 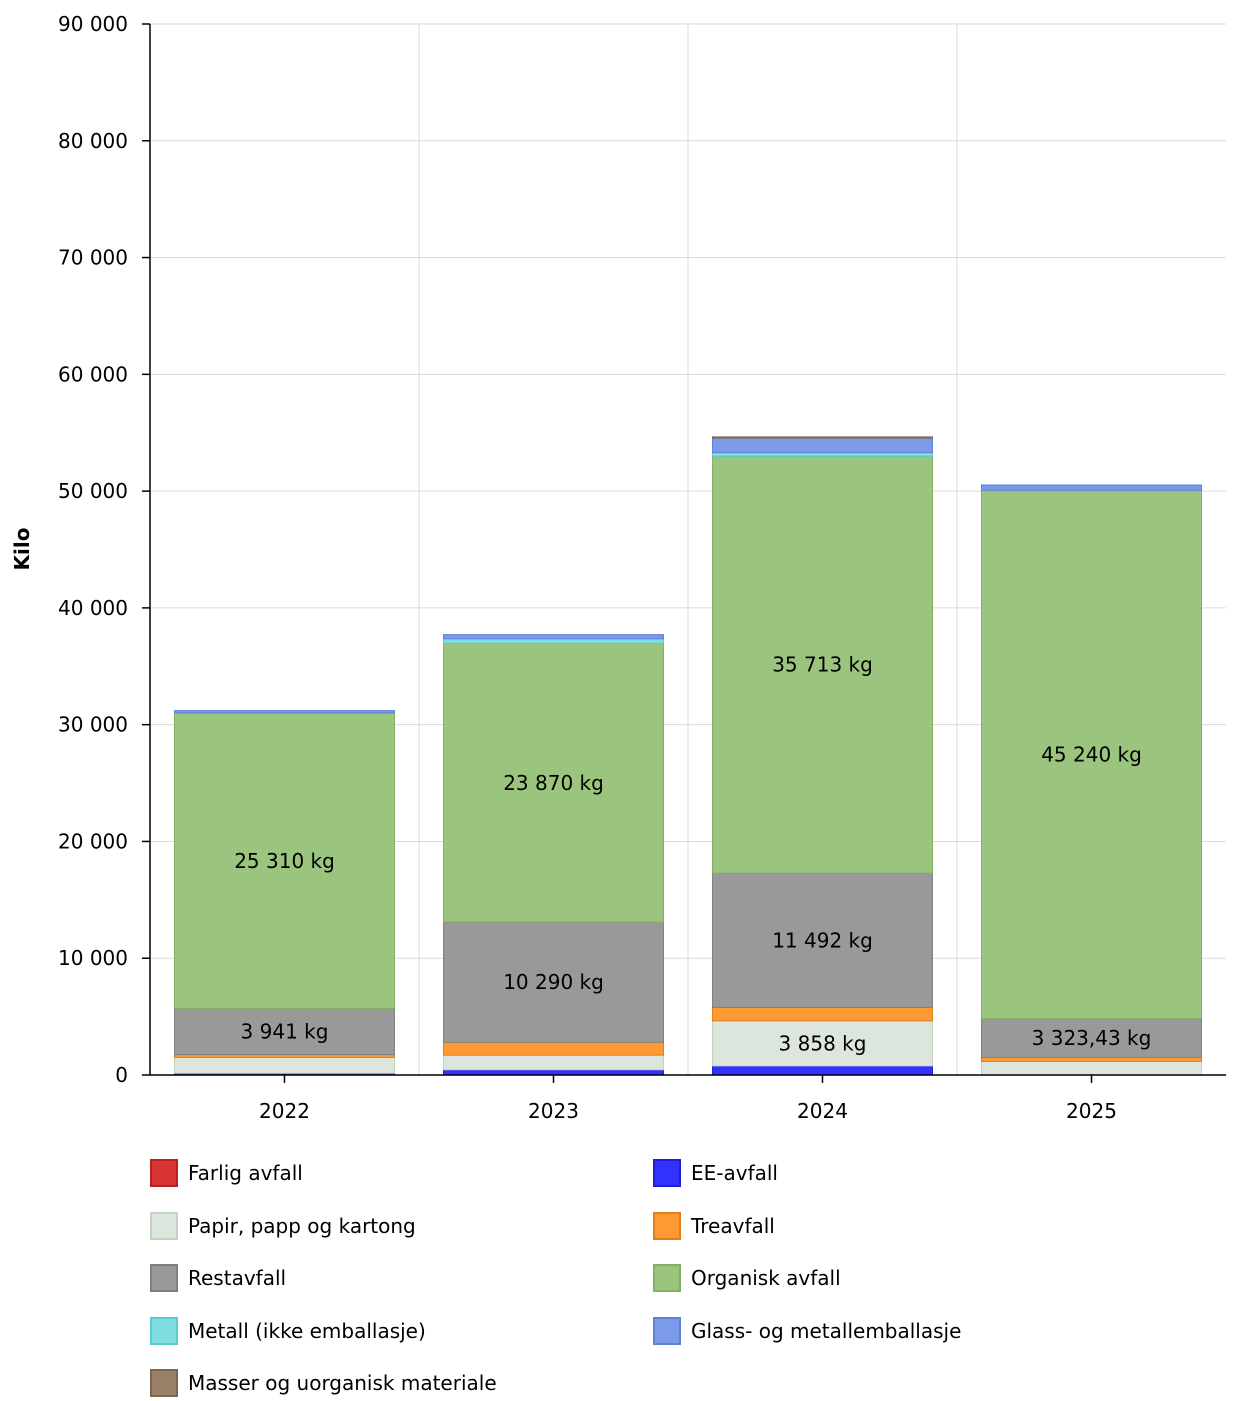 I want to click on legend-label: EE-avfall, so click(x=734, y=1173).